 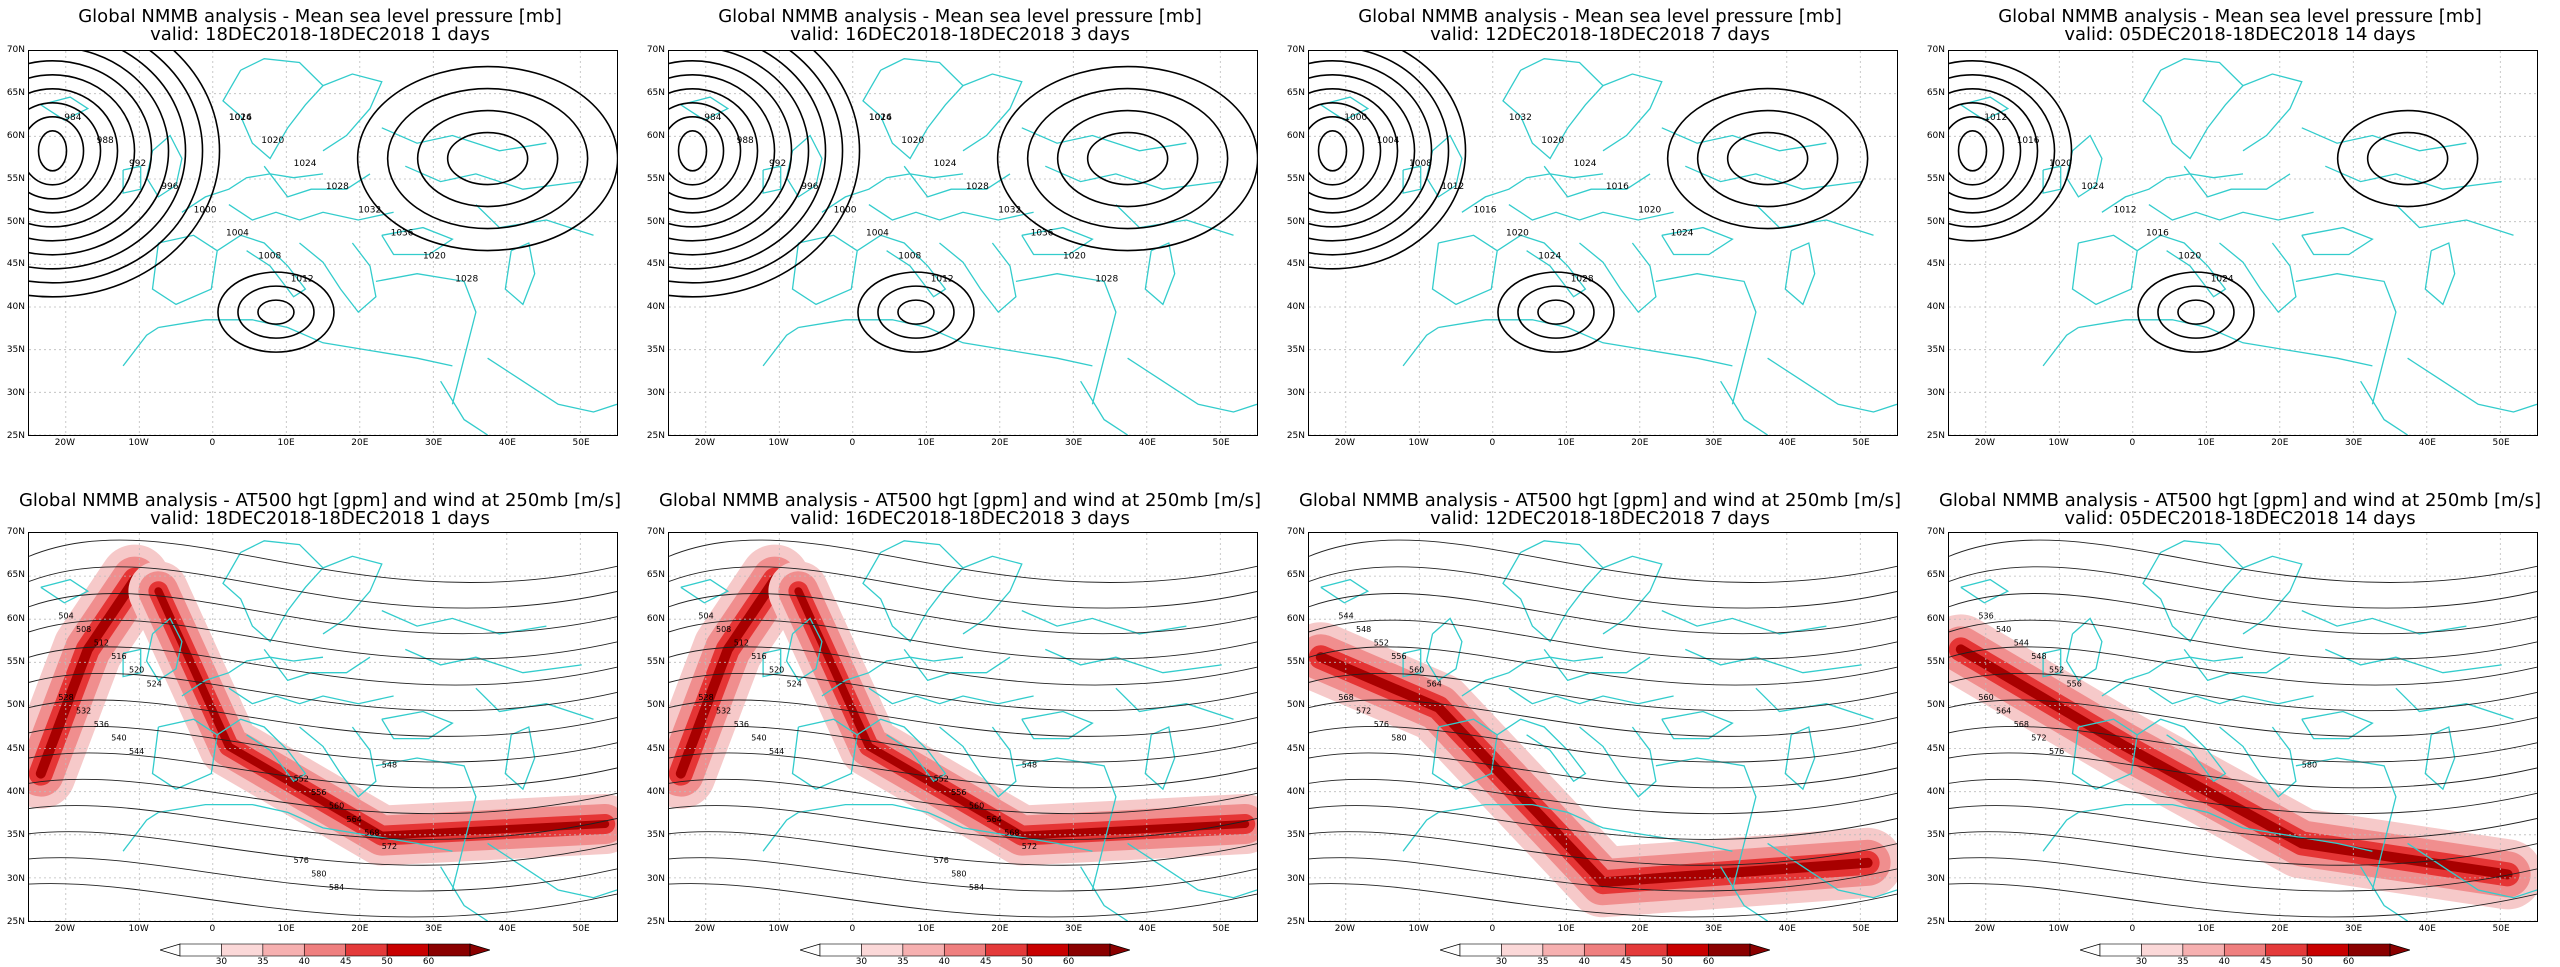 I want to click on height-contour-label: 512, so click(x=741, y=643).